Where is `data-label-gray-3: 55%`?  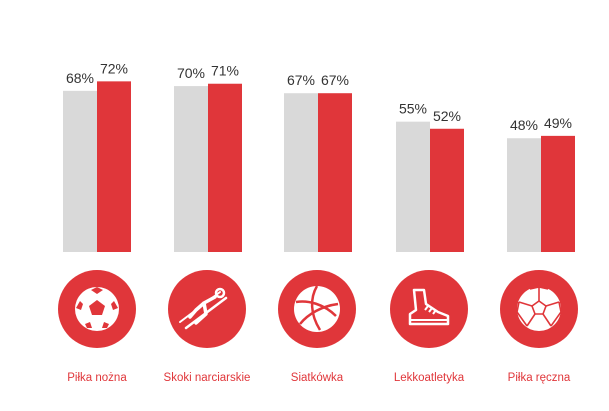
data-label-gray-3: 55% is located at coordinates (413, 109).